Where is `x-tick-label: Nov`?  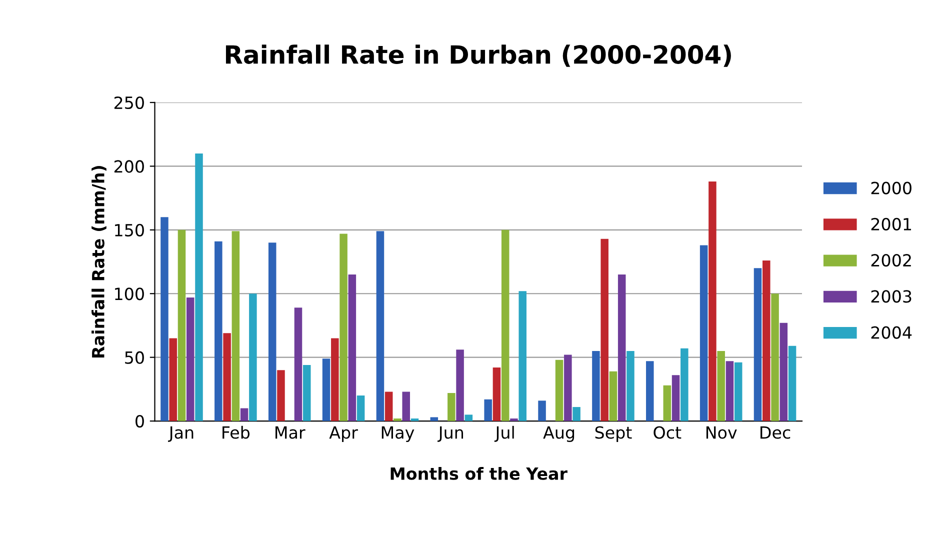 x-tick-label: Nov is located at coordinates (721, 432).